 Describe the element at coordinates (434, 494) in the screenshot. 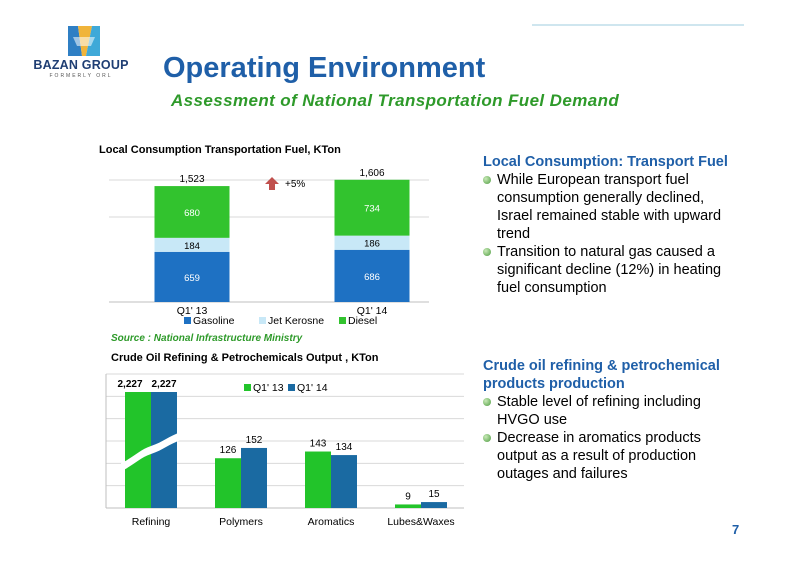

I see `data-label: 15` at that location.